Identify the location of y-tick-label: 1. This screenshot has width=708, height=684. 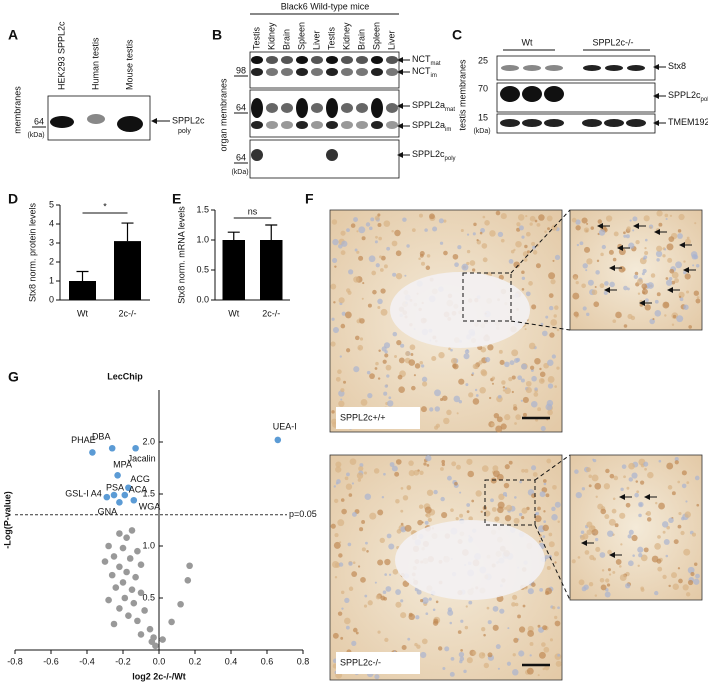
(51, 280).